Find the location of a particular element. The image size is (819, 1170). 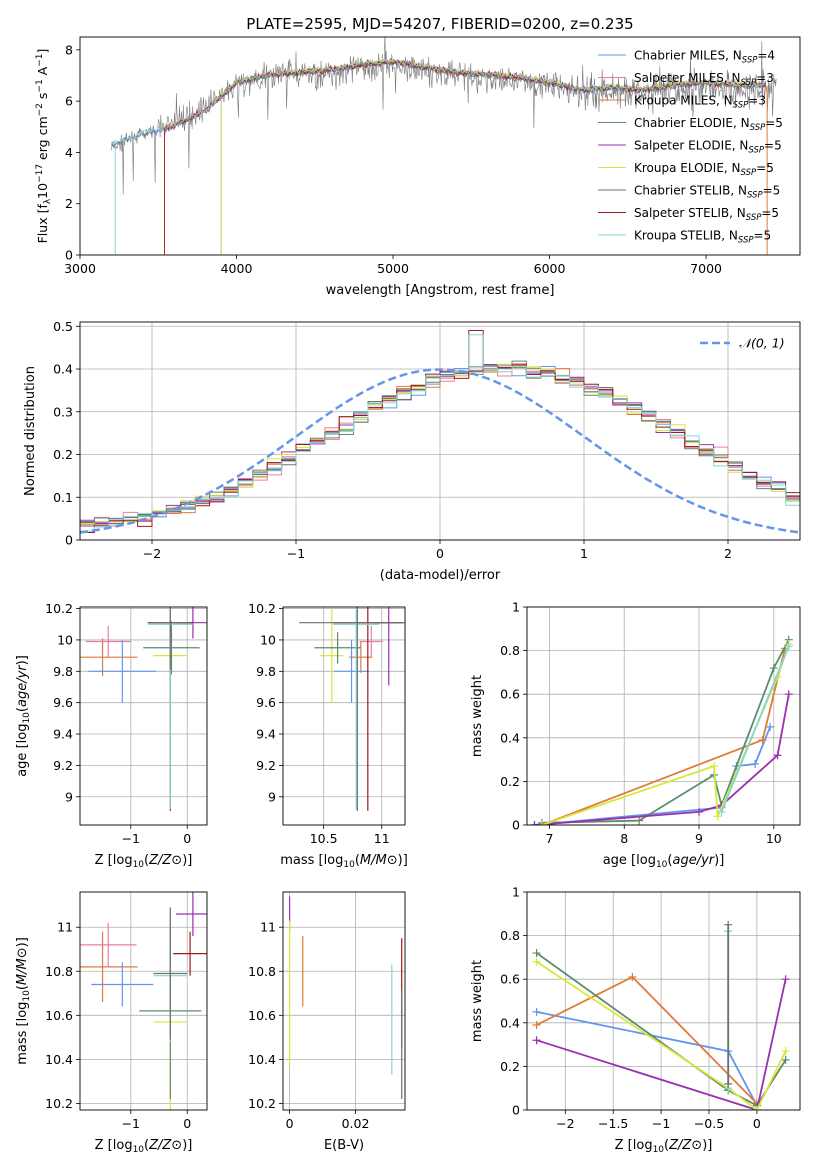

y-tick-label: 6 is located at coordinates (69, 101).